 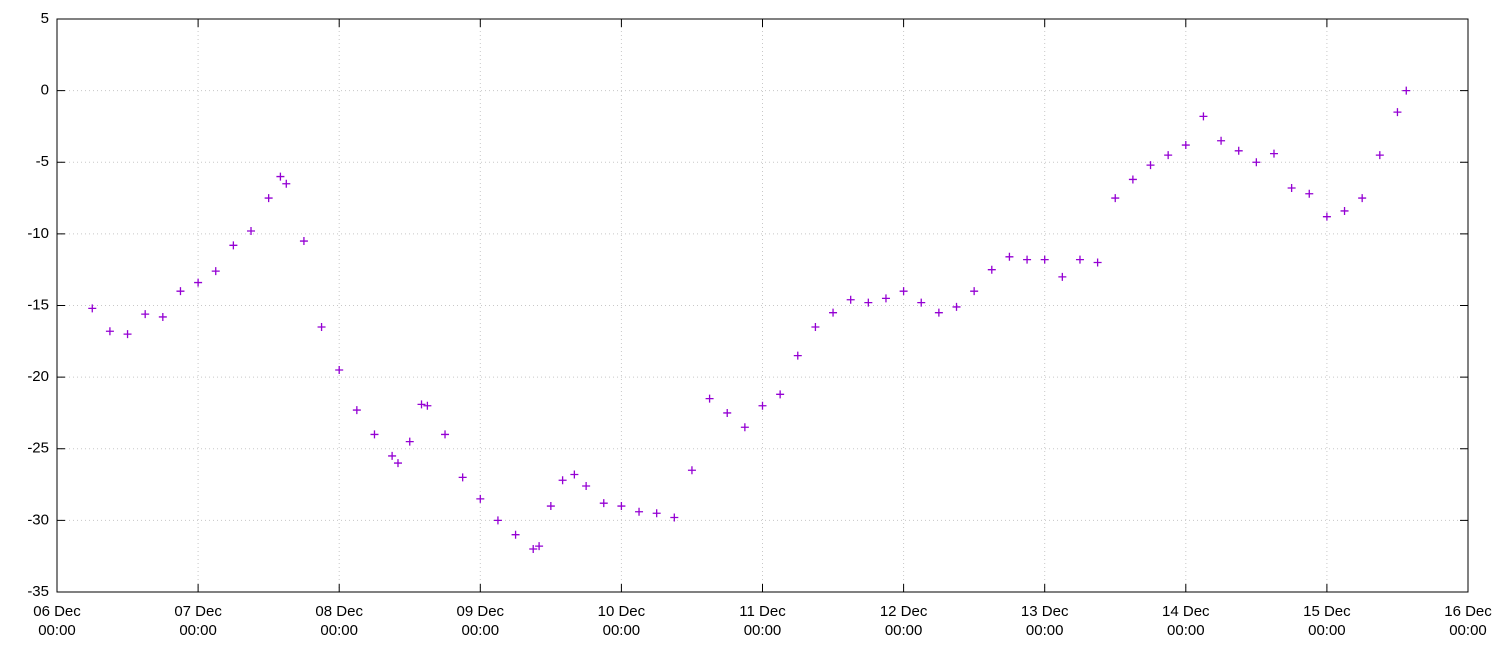 I want to click on x-tick-label: 08 Dec 00:00, so click(x=339, y=621).